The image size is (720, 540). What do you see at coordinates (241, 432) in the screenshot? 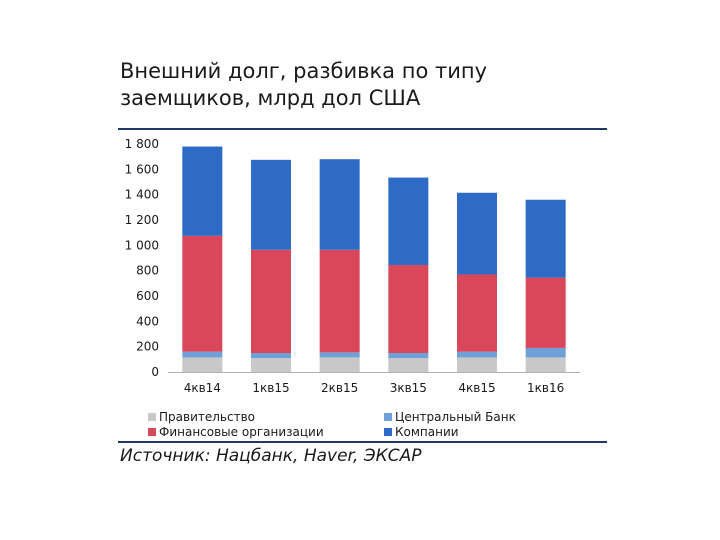
I see `legend-label-financial: Финансовые организации` at bounding box center [241, 432].